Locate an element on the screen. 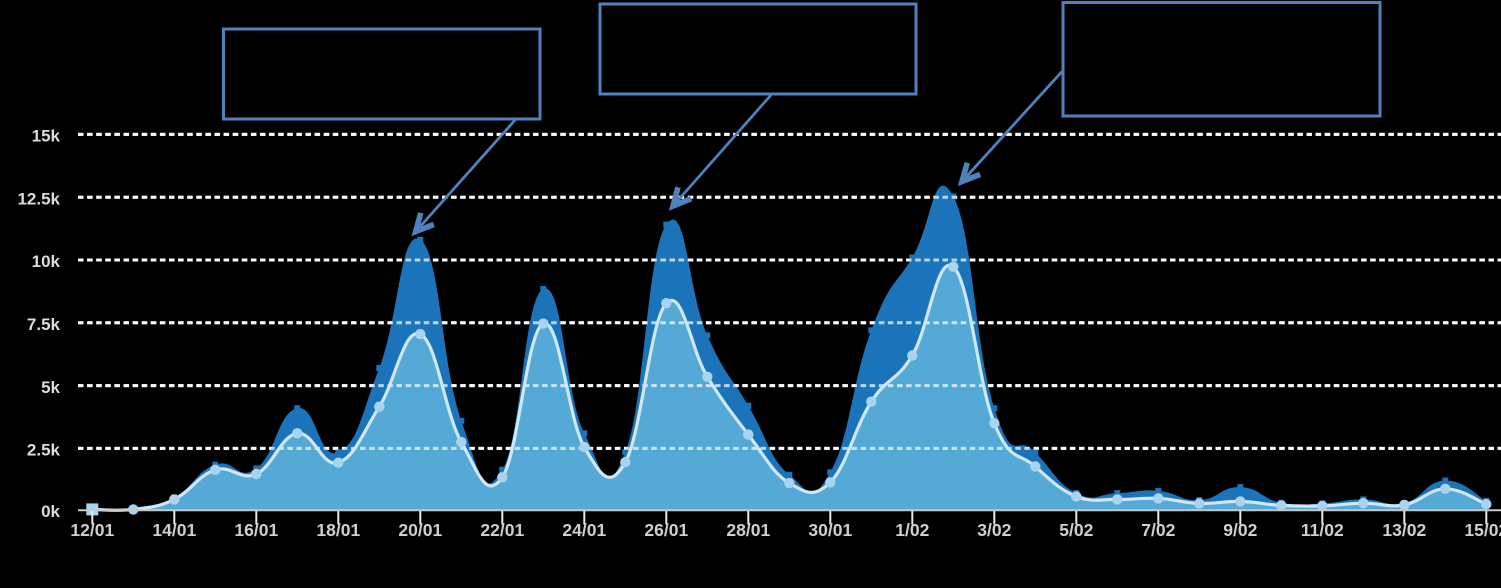  svg-text: 14/01 is located at coordinates (174, 530).